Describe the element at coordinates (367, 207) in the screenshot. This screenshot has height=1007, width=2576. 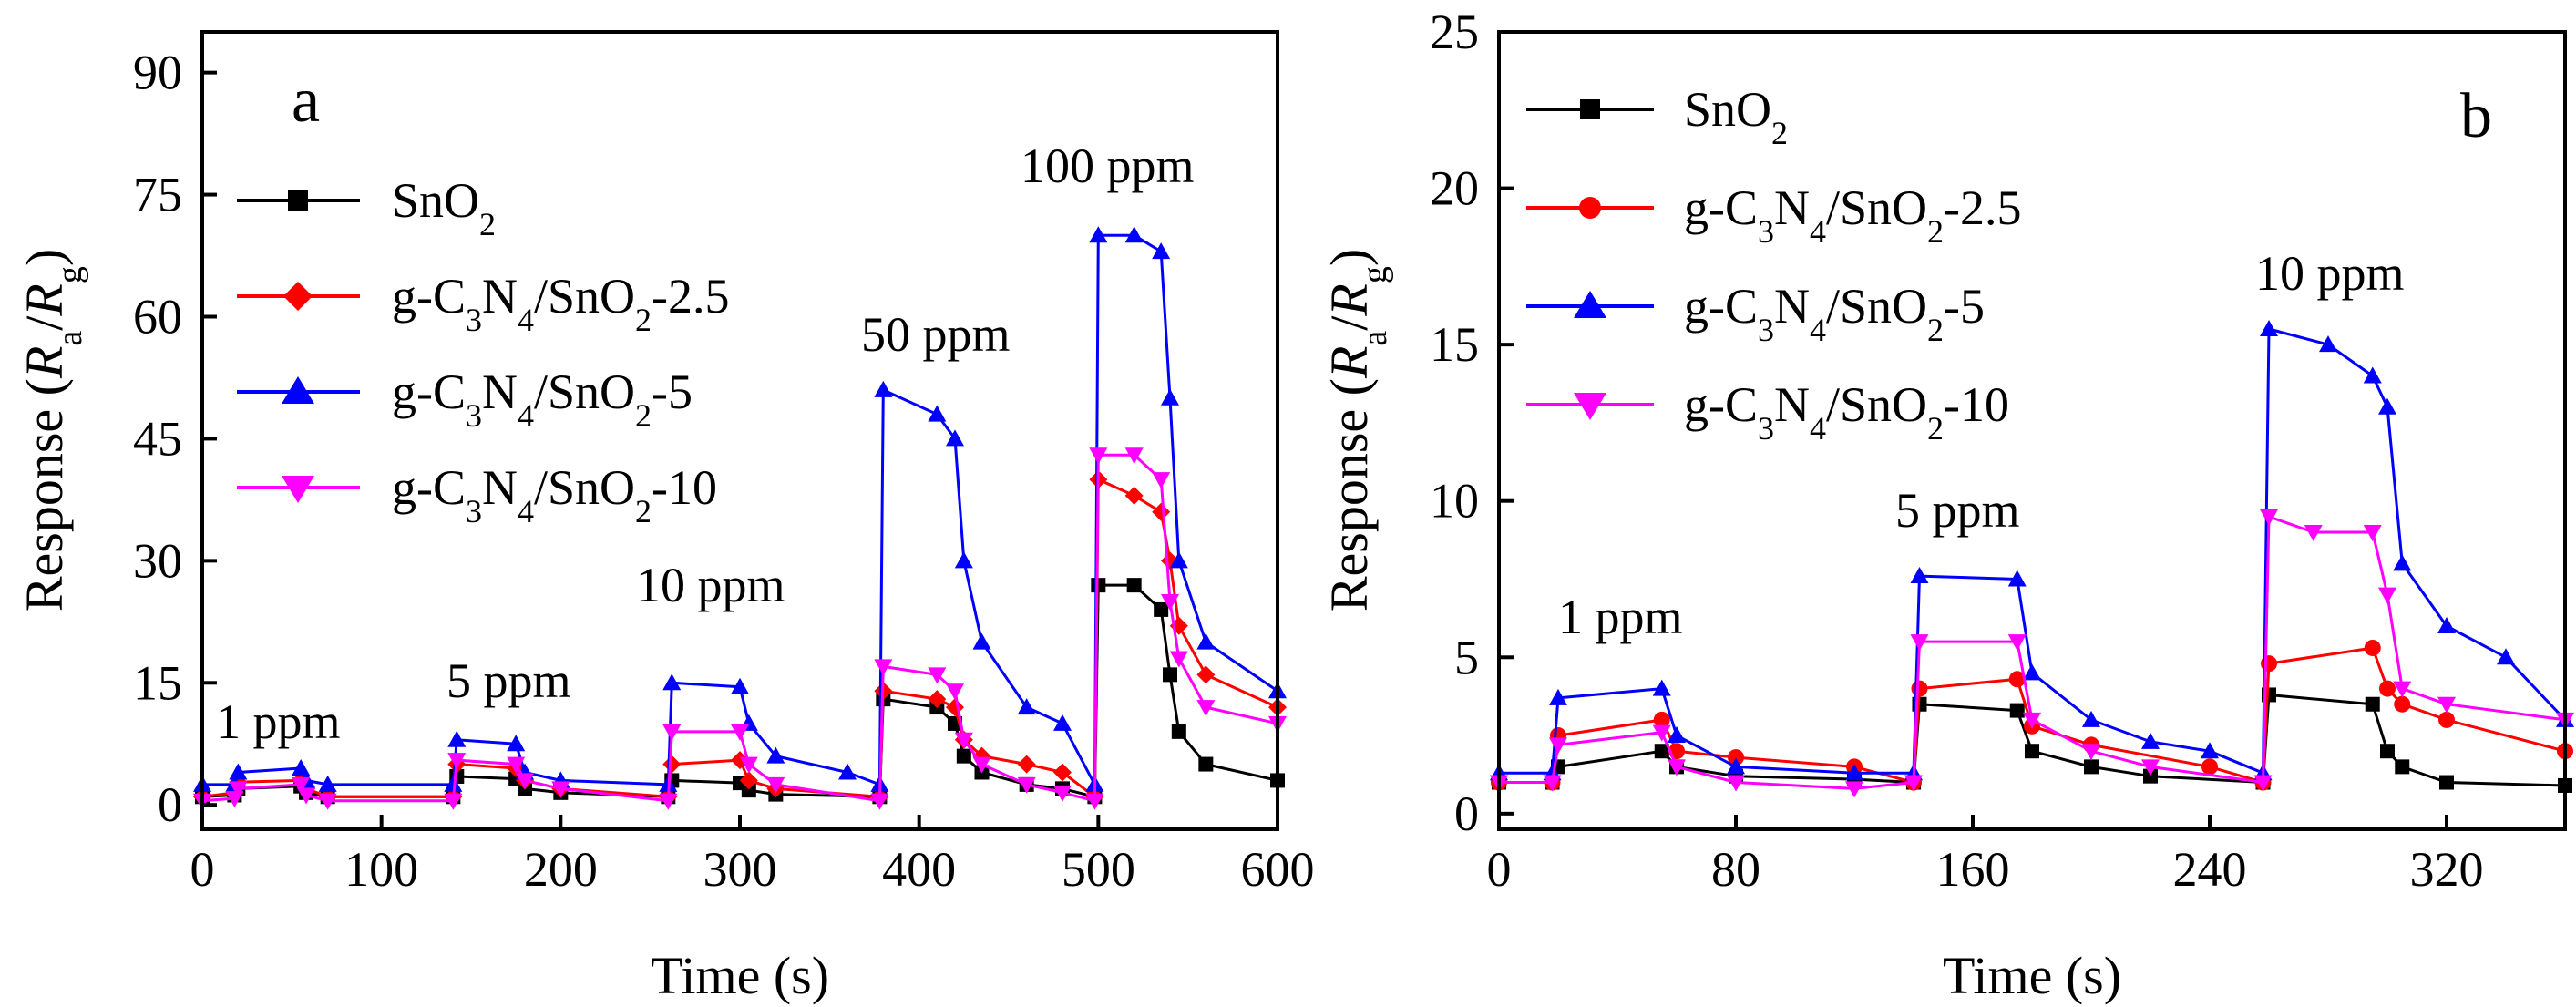
I see `panel-a-legend-item-sno2: SnO2` at that location.